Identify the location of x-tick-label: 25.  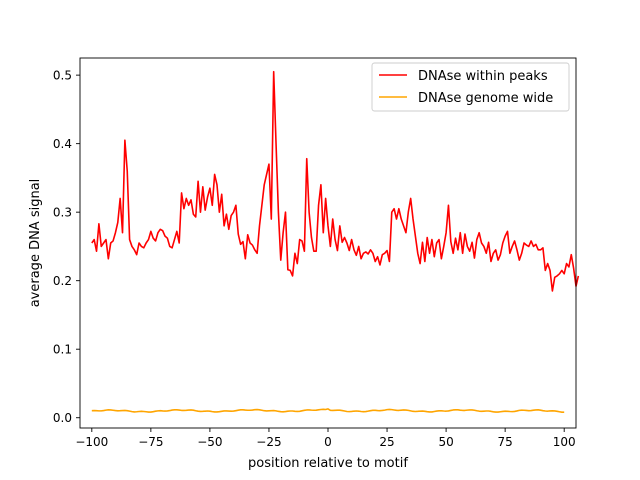
(386, 442).